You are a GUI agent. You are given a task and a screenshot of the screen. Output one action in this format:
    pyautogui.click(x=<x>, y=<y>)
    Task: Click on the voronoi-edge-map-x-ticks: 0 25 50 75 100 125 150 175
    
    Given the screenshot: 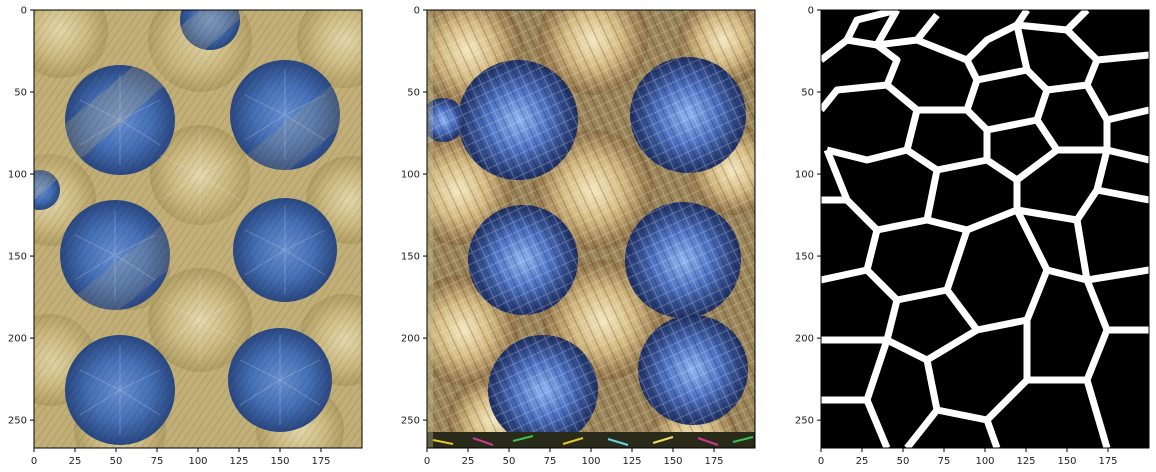 What is the action you would take?
    pyautogui.click(x=968, y=457)
    